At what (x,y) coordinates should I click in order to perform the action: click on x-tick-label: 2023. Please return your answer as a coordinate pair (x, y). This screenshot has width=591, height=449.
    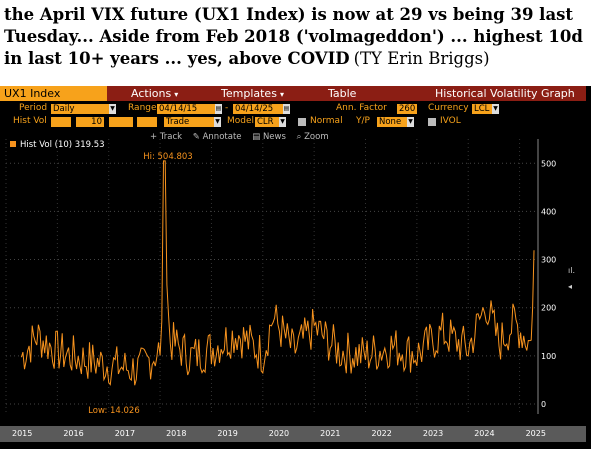
    Looking at the image, I should click on (433, 433).